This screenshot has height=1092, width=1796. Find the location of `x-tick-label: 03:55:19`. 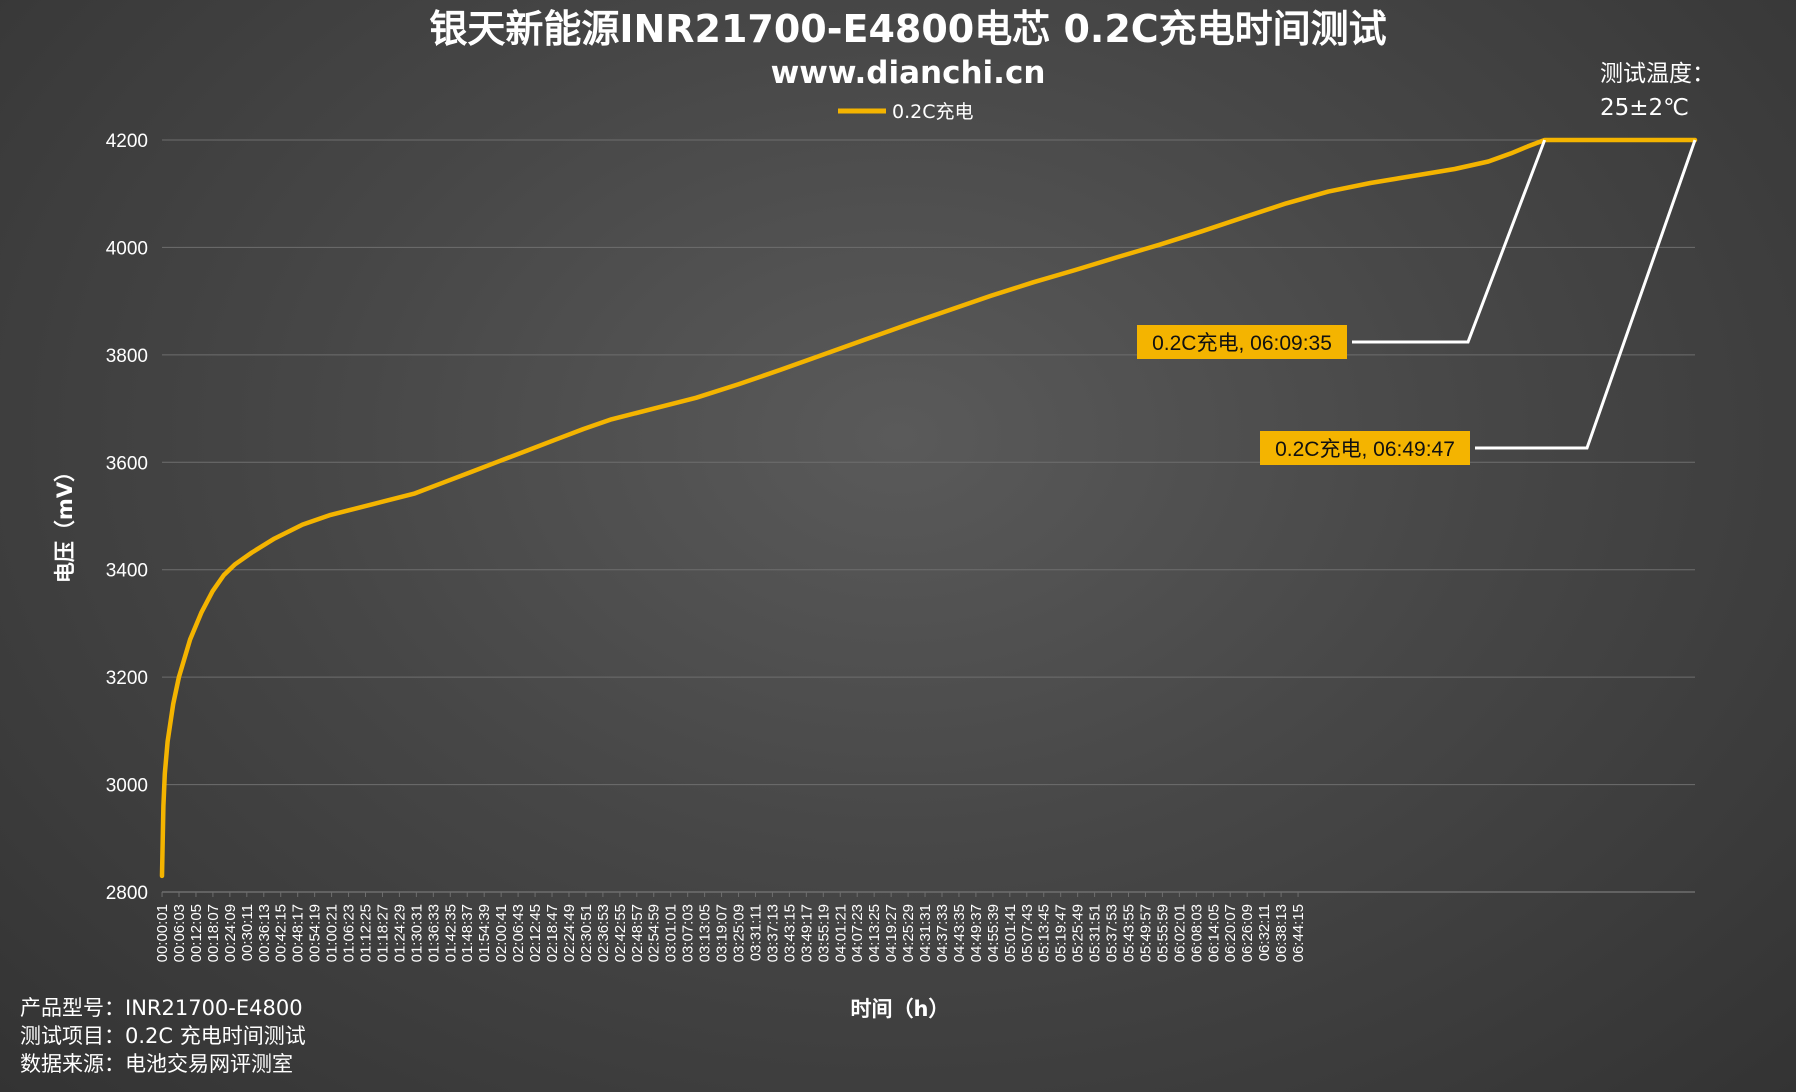

x-tick-label: 03:55:19 is located at coordinates (823, 933).